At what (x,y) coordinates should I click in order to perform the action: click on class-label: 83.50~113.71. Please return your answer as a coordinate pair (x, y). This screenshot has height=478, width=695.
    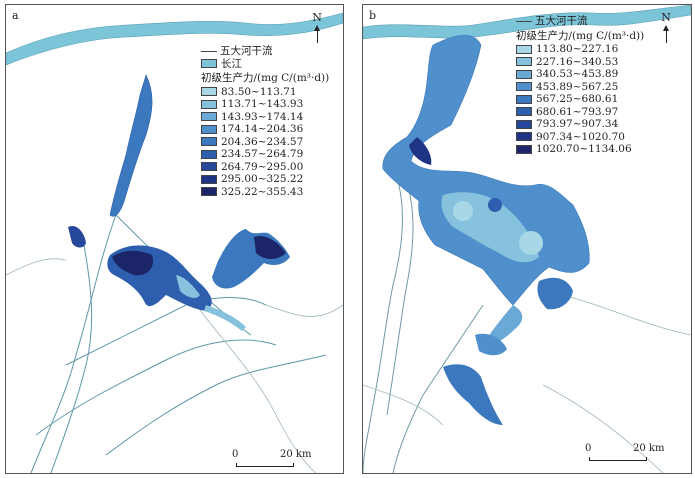
    Looking at the image, I should click on (259, 91).